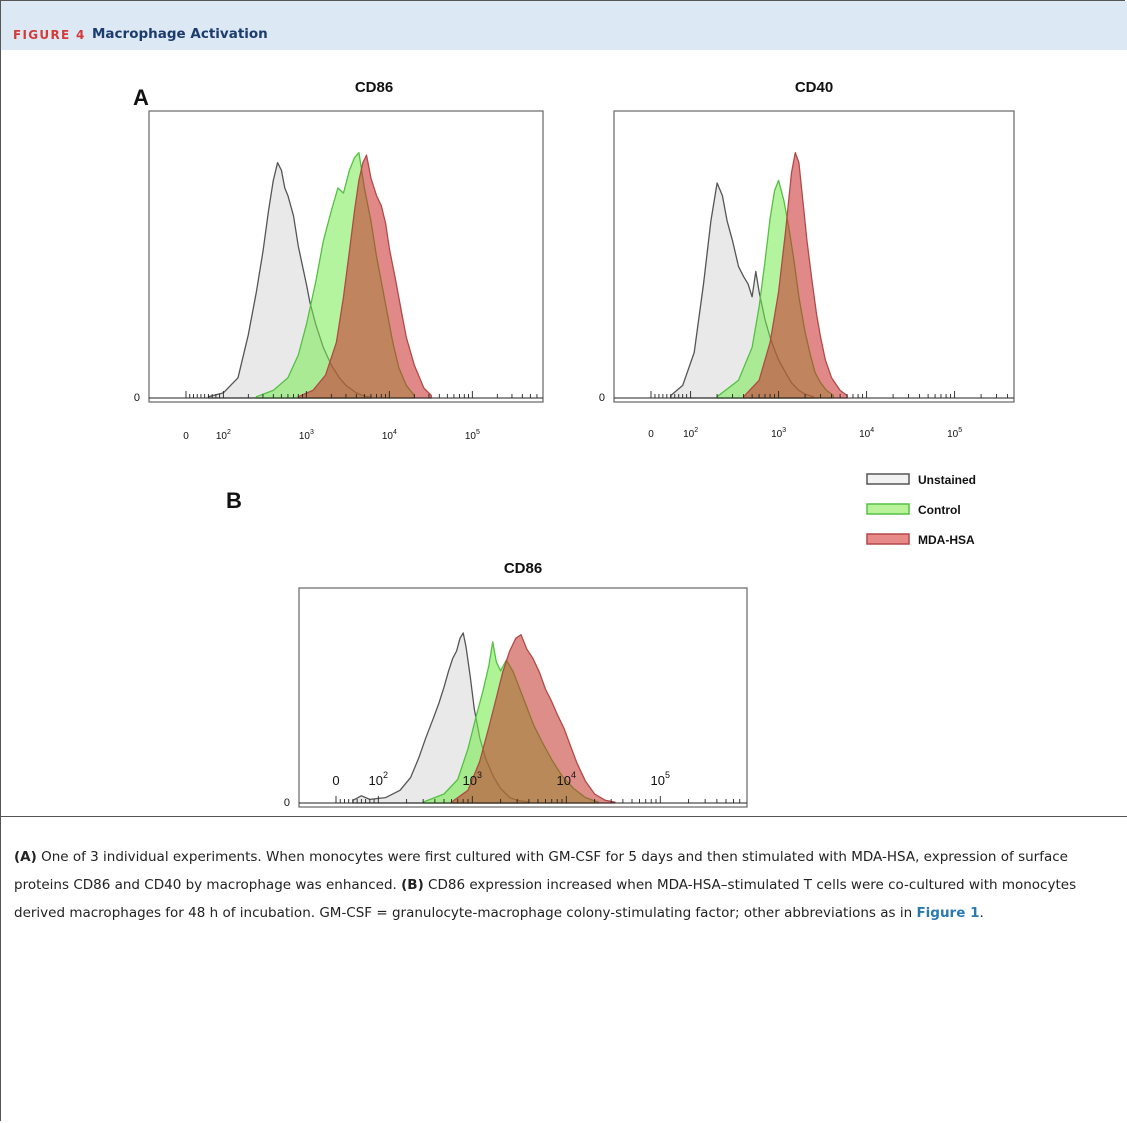 This screenshot has width=1127, height=1123. I want to click on x-tick-label-cd86-b: 10³, so click(472, 779).